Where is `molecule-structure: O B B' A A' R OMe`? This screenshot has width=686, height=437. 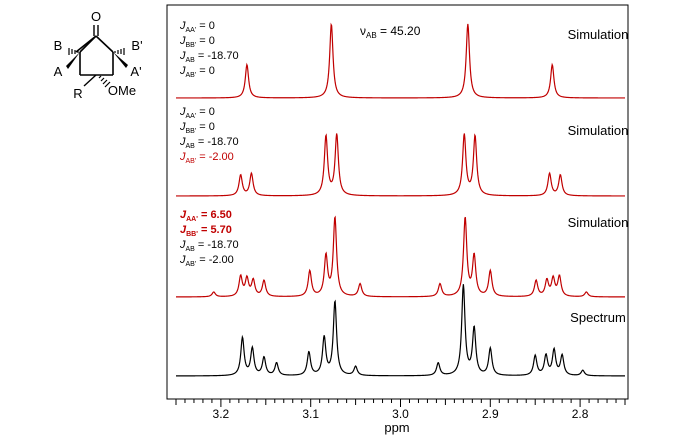
molecule-structure: O B B' A A' R OMe is located at coordinates (98, 55).